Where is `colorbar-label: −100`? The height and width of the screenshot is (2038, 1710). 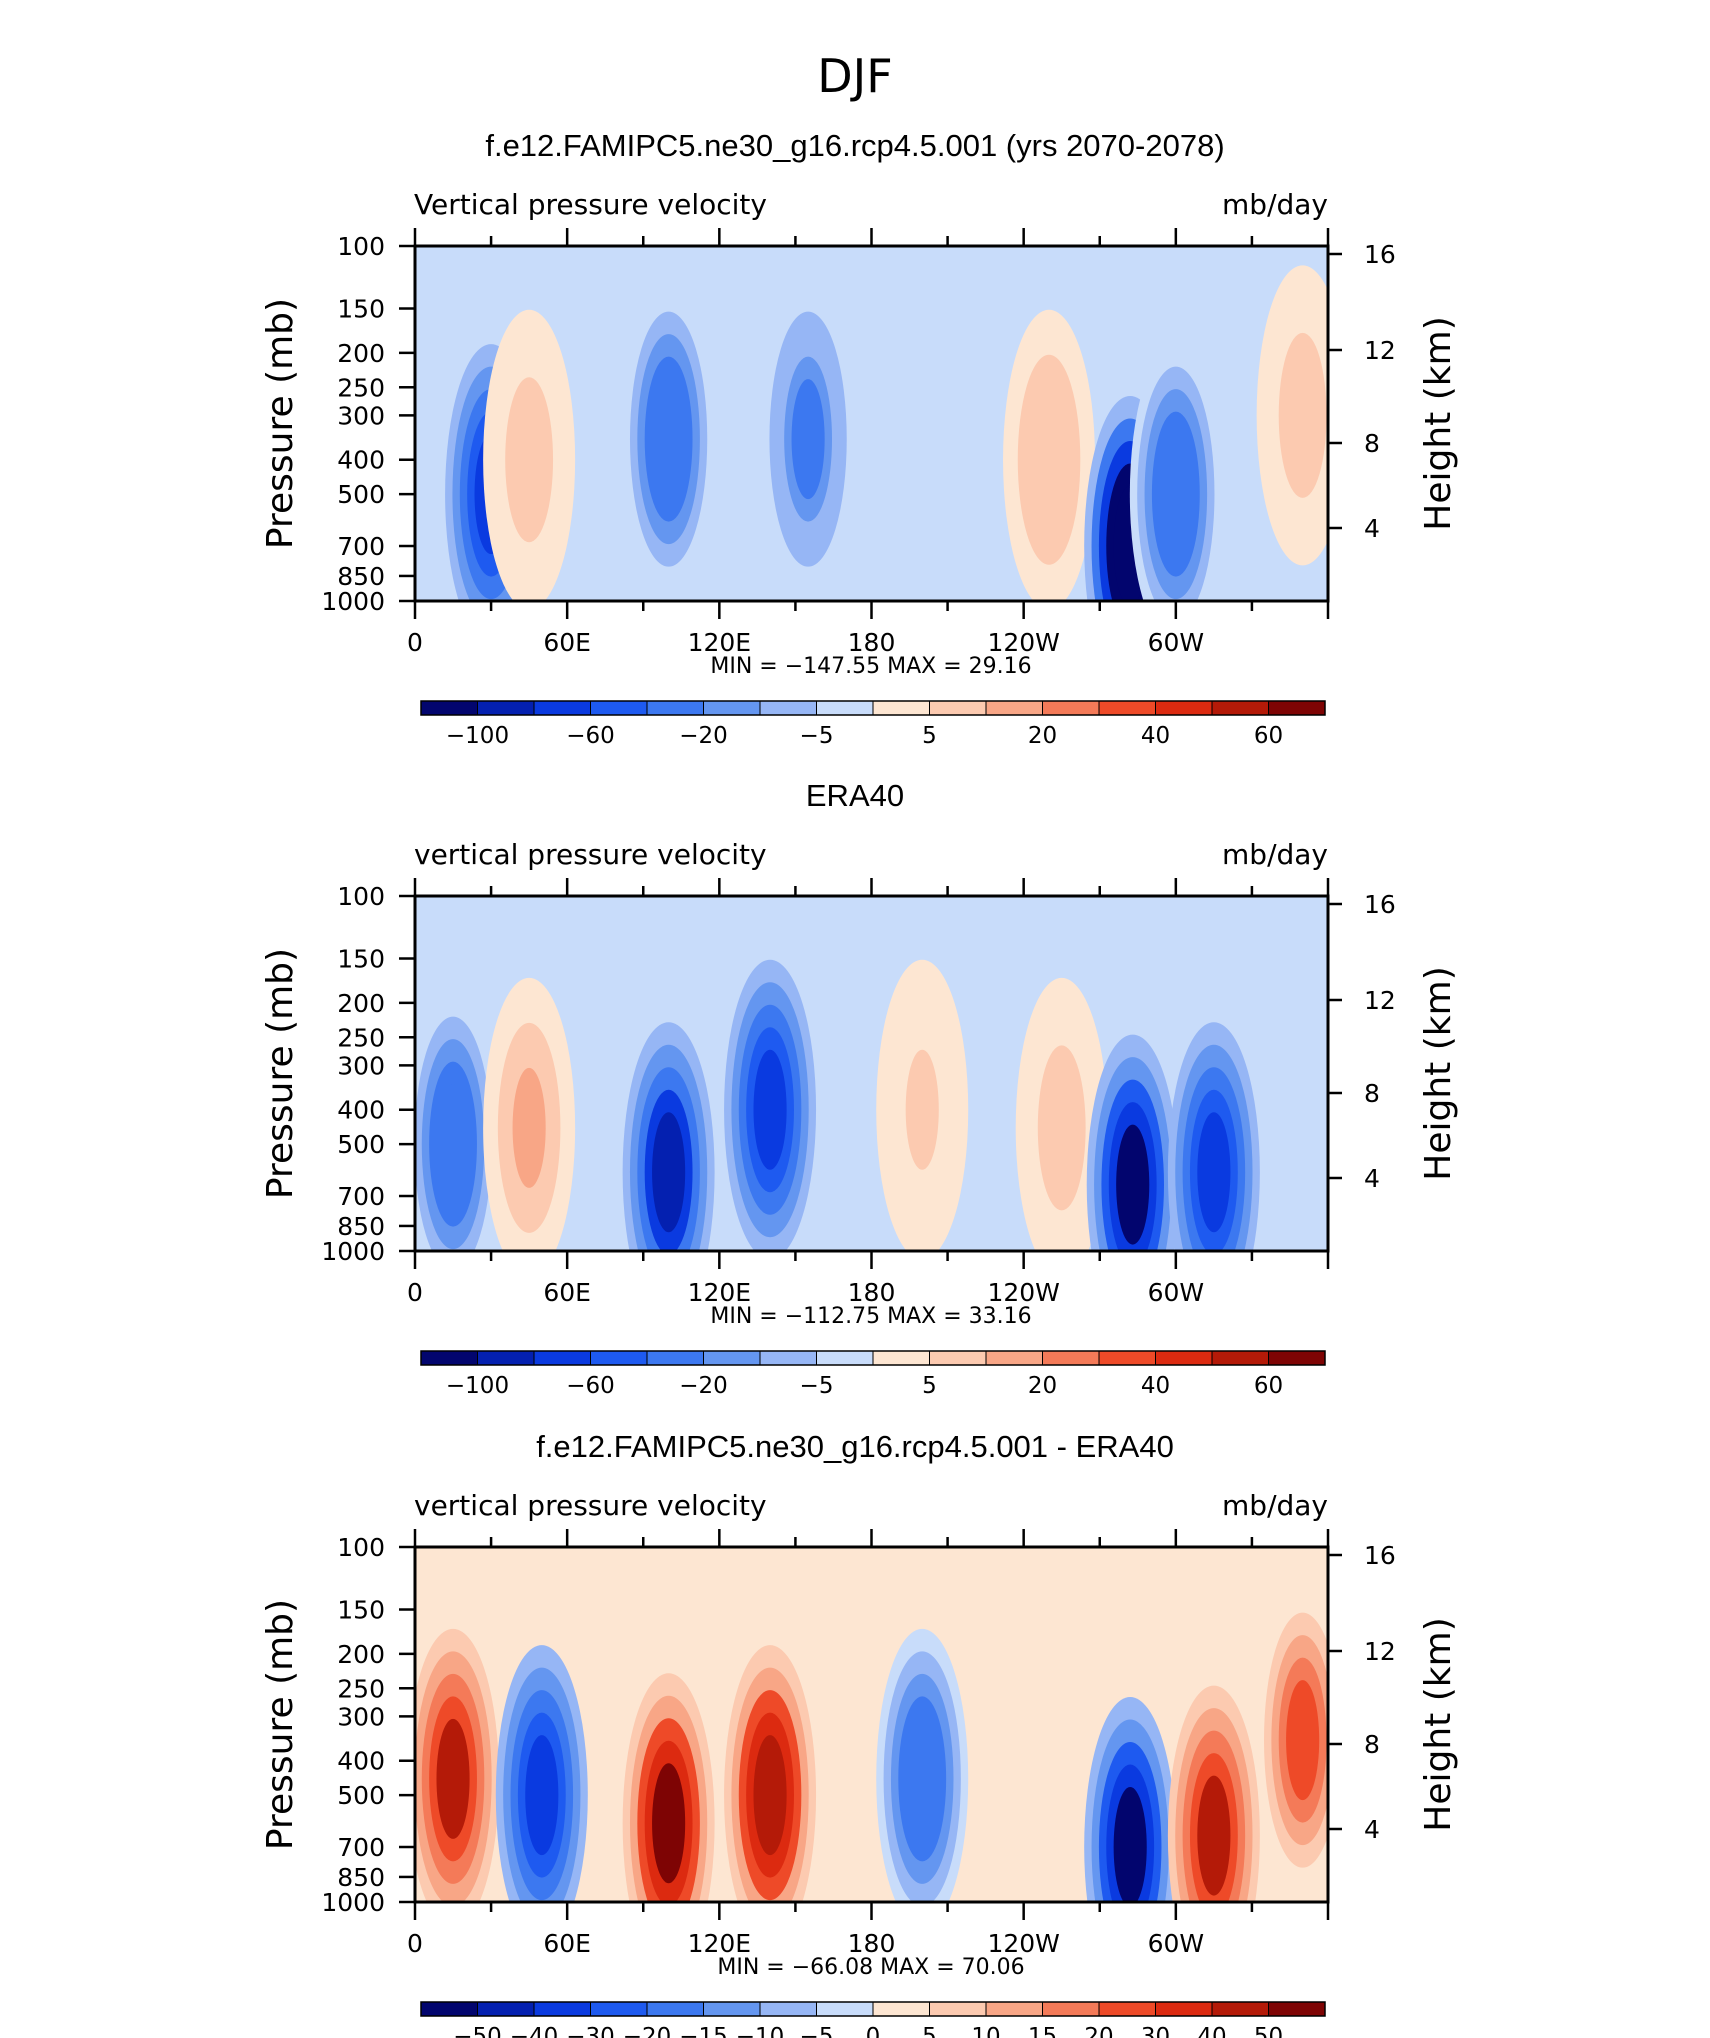
colorbar-label: −100 is located at coordinates (477, 1386).